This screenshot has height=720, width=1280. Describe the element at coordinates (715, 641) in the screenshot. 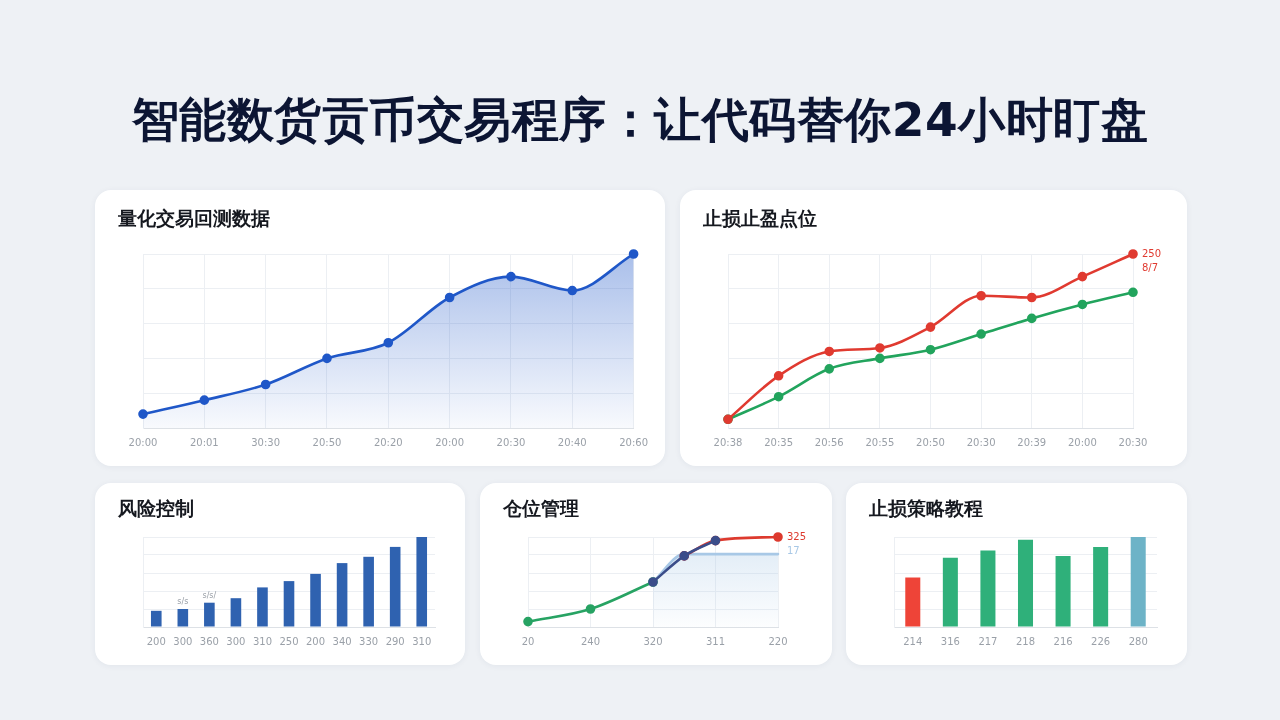

I see `x-tick-label: 311` at that location.